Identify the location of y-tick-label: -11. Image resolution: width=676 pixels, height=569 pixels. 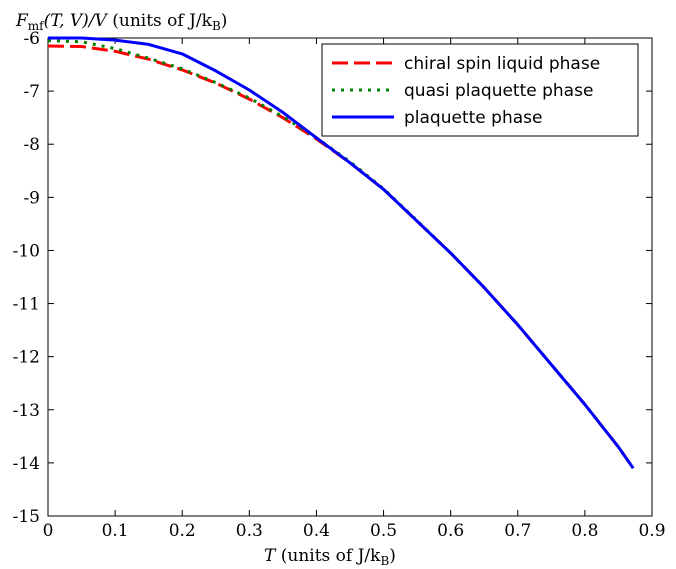
(26, 305).